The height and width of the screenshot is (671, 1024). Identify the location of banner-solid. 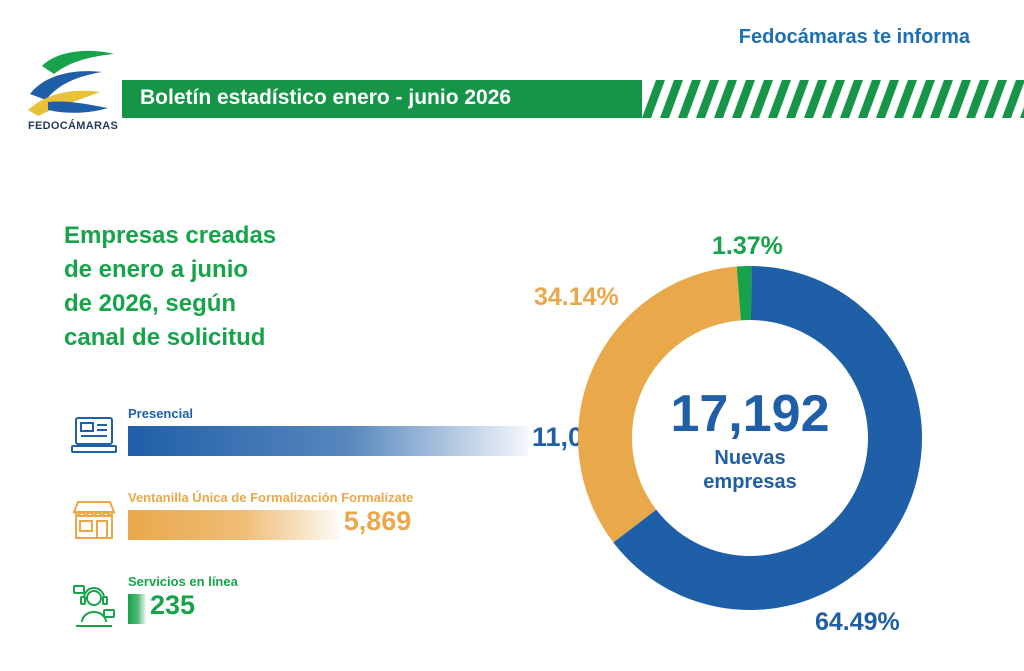
(382, 99).